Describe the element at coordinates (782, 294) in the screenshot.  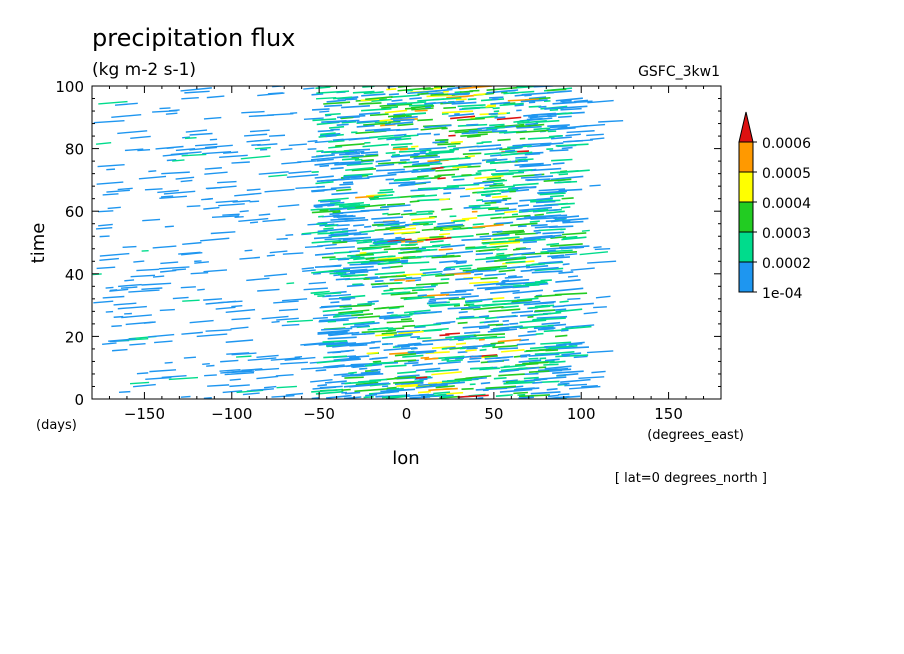
I see `colorbar-label: 1e-04` at that location.